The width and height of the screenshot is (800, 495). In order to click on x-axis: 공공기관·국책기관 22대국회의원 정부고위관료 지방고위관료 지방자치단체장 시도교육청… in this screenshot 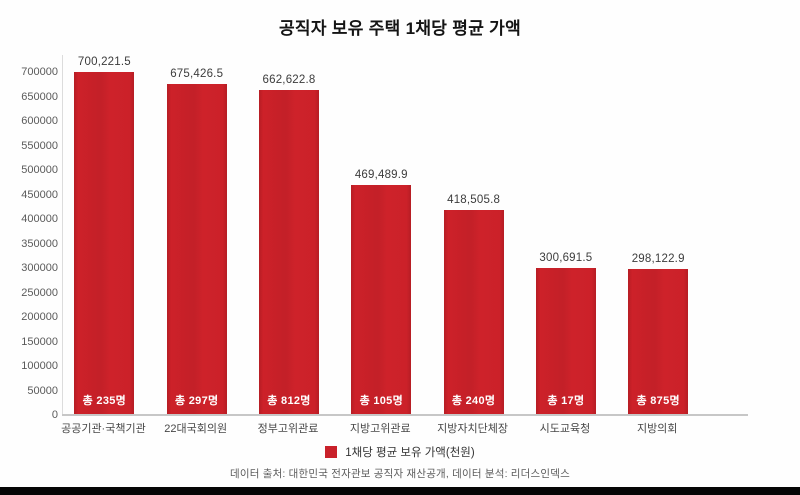, I will do `click(404, 429)`.